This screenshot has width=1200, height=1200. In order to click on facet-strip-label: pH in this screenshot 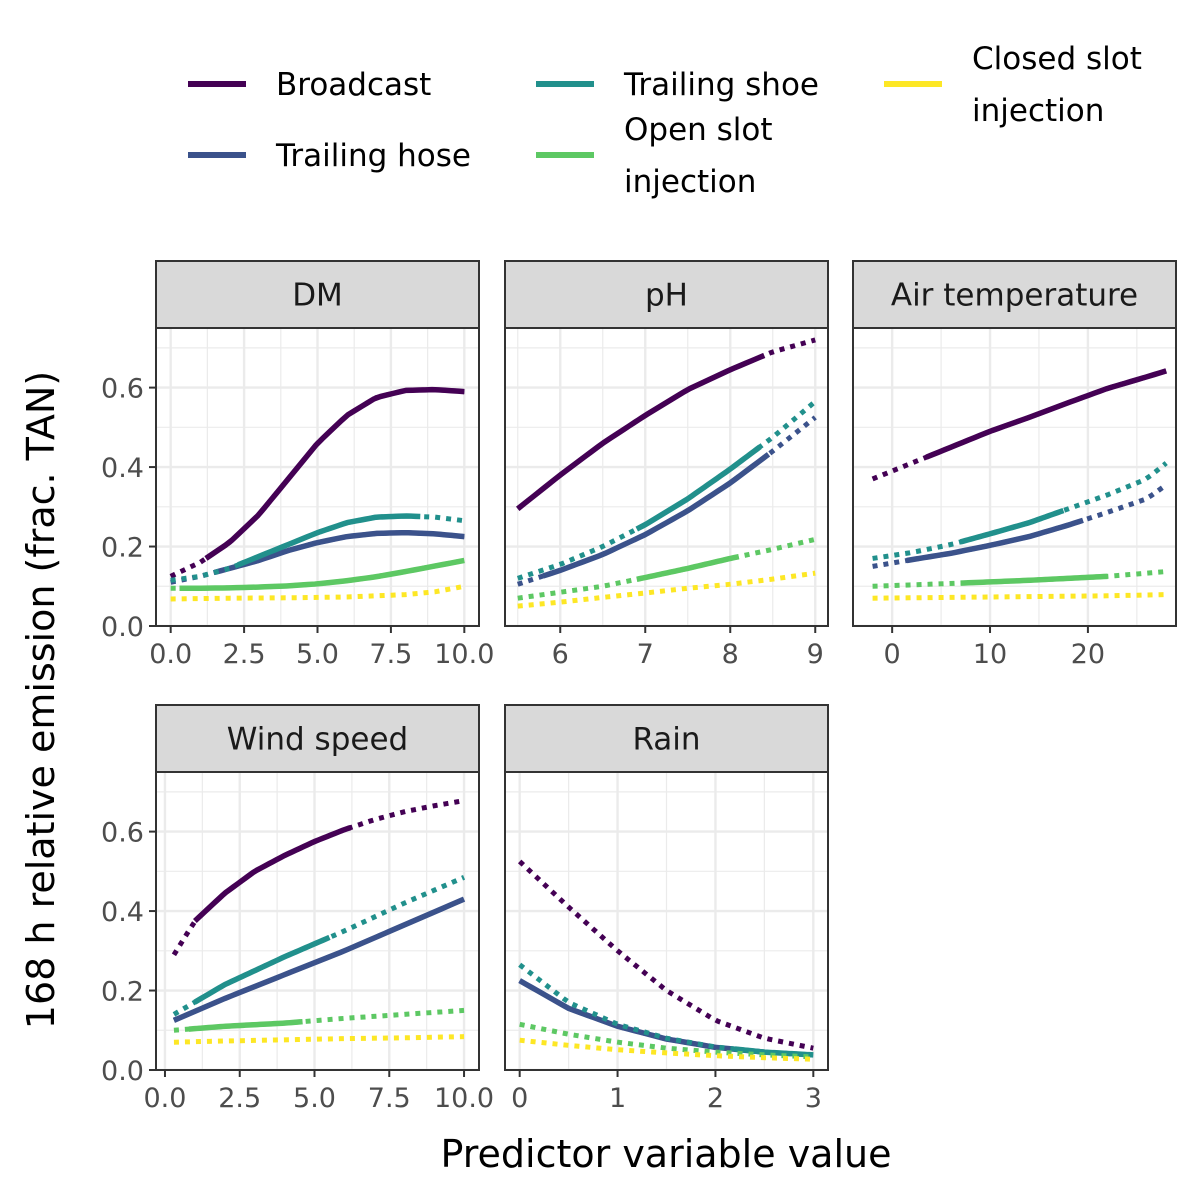, I will do `click(666, 296)`.